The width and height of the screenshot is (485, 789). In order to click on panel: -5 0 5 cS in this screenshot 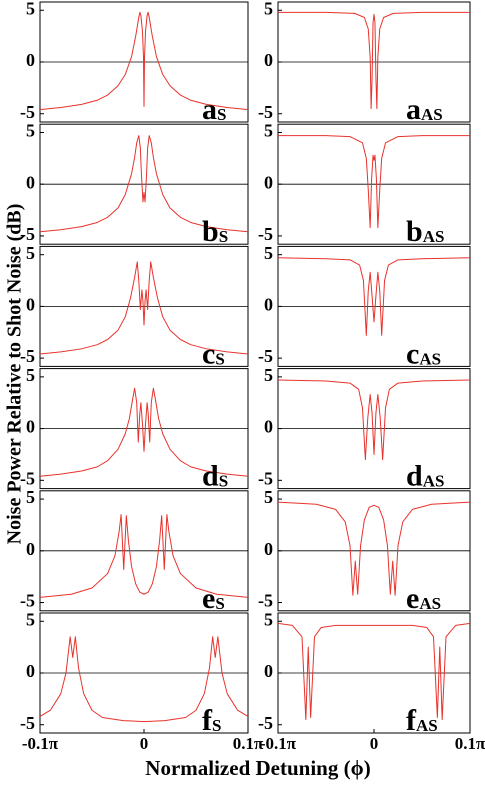, I will do `click(134, 306)`.